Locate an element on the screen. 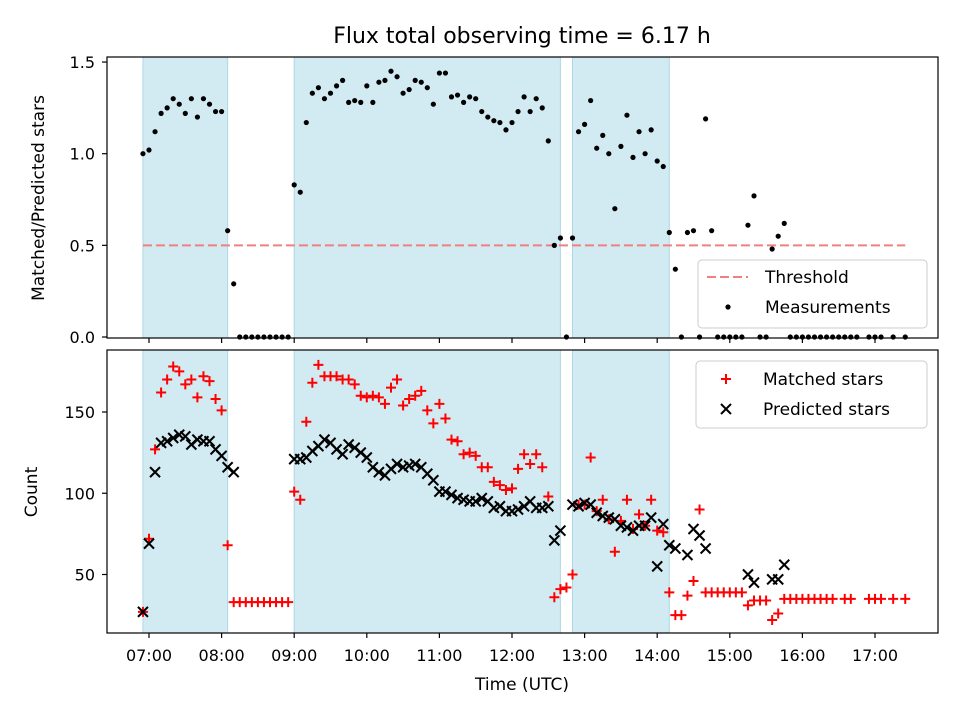  count-x-tick-label: 16:00 is located at coordinates (802, 655).